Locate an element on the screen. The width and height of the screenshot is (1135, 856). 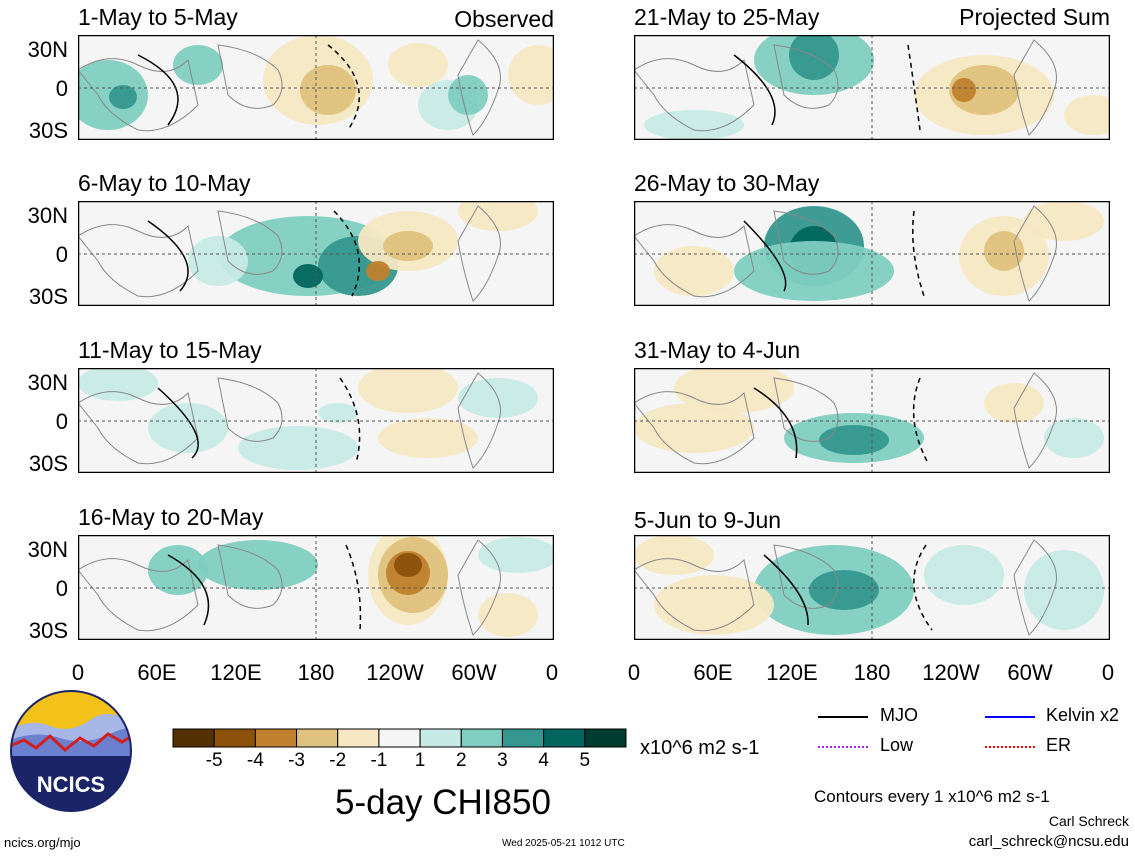
colorbar-tick: 1 is located at coordinates (420, 760).